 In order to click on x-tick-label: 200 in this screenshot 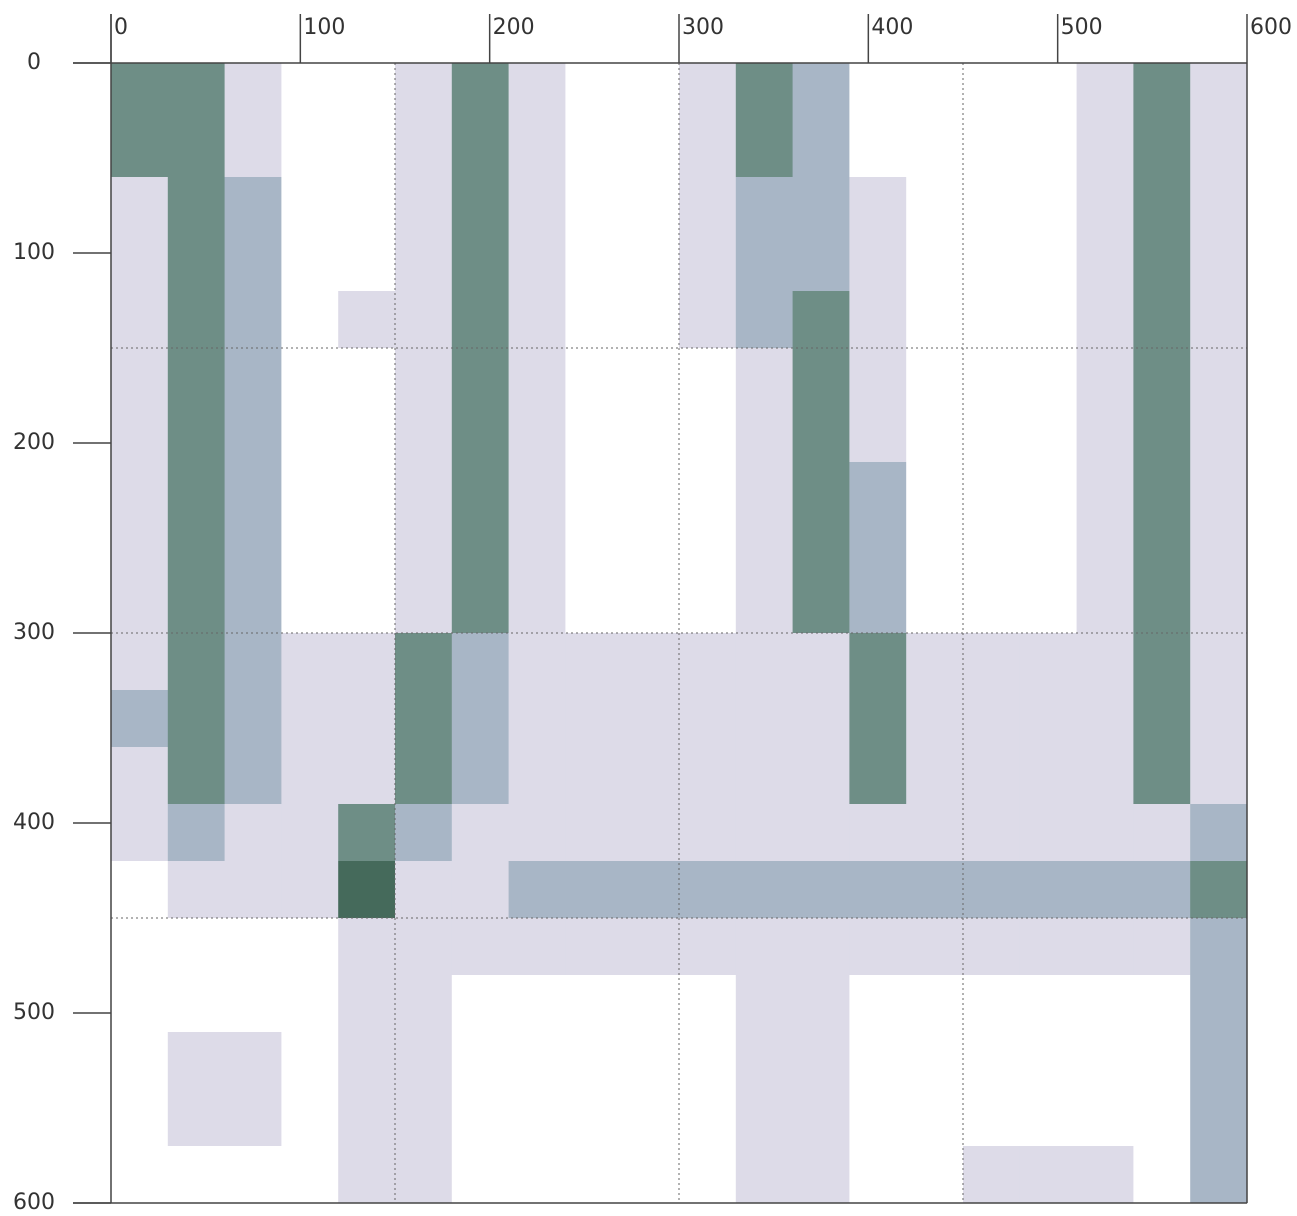, I will do `click(514, 27)`.